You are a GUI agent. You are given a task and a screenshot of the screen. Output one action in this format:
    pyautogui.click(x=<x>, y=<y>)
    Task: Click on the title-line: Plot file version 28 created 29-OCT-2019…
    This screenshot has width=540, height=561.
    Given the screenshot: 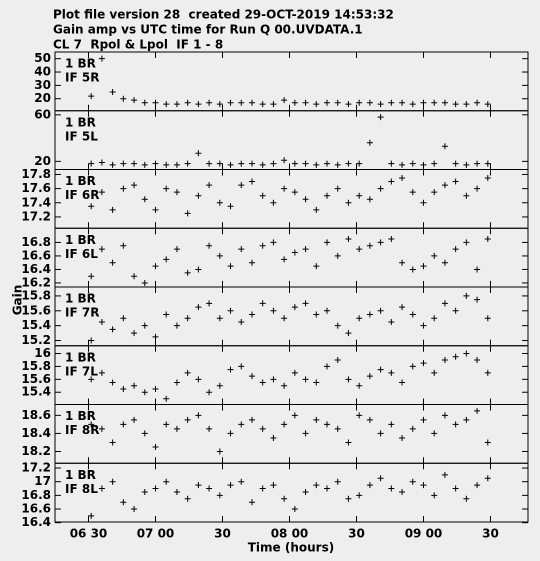 What is the action you would take?
    pyautogui.click(x=223, y=15)
    